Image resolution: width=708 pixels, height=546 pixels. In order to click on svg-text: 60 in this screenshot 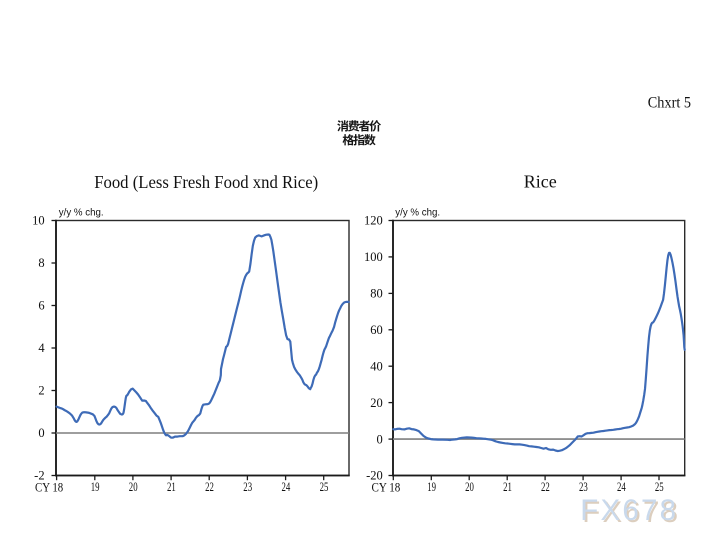, I will do `click(376, 330)`.